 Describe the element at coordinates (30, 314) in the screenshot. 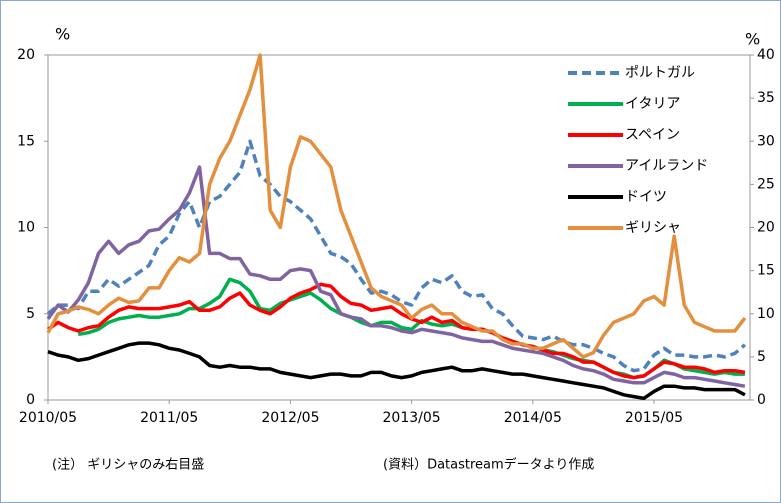

I see `y-tick-label: 5` at that location.